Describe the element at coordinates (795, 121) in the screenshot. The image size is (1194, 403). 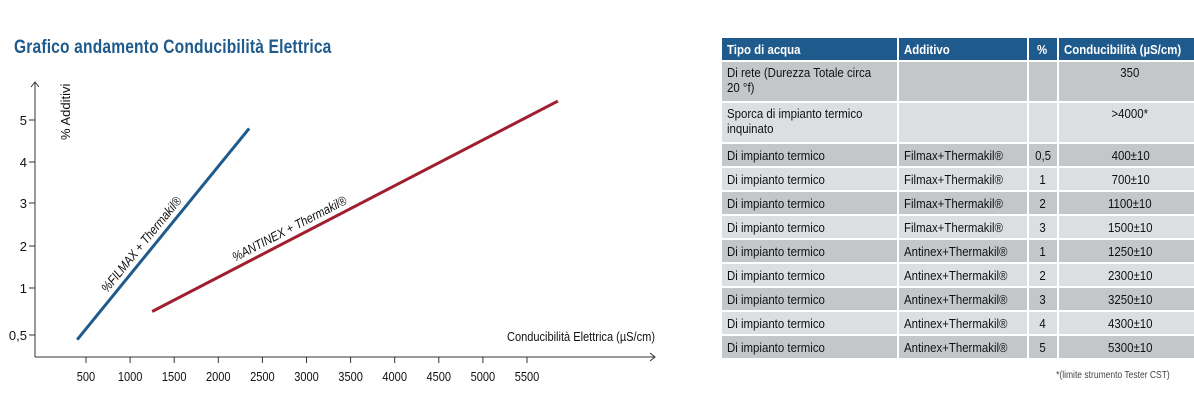
I see `table-cell-text: Sporca di impianto termico inquinato` at that location.